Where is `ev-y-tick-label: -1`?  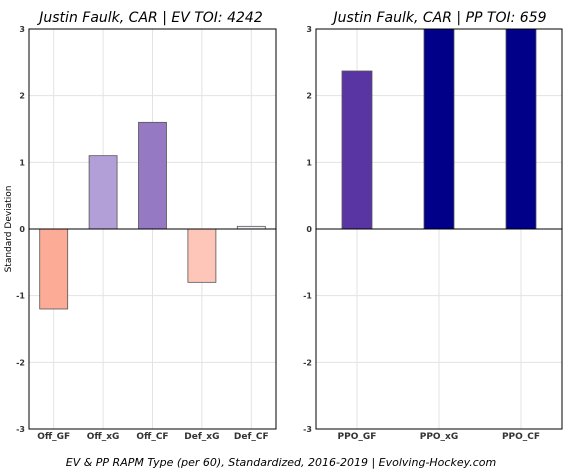 ev-y-tick-label: -1 is located at coordinates (20, 296).